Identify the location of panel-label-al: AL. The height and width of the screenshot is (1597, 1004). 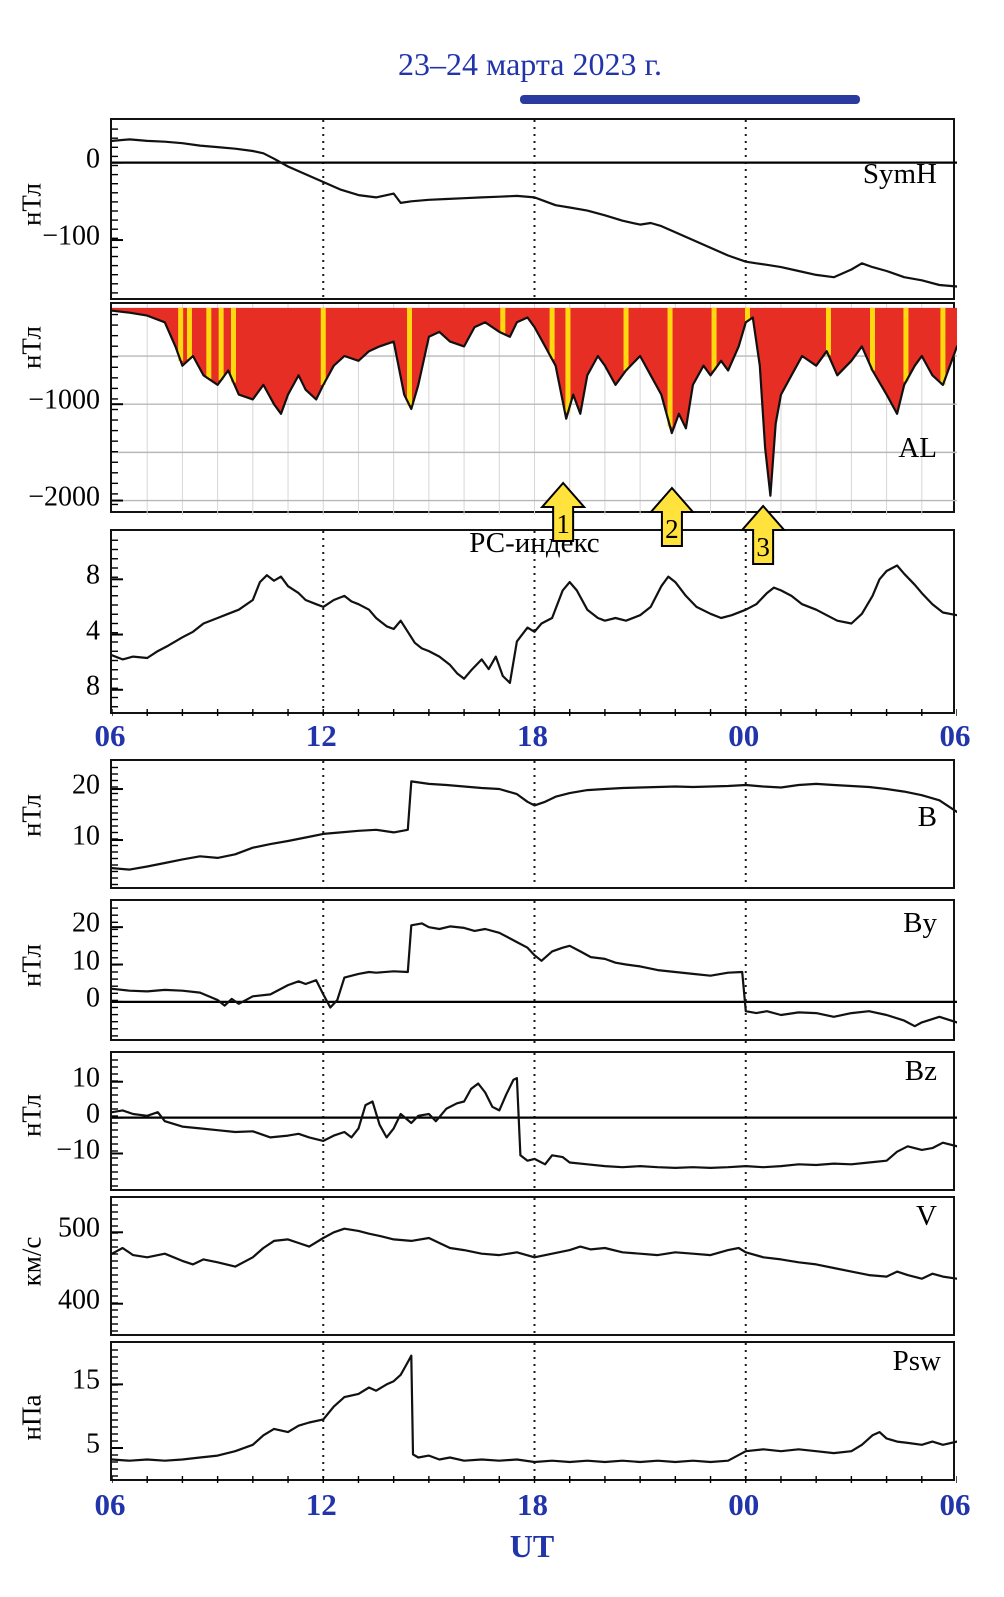
(917, 448).